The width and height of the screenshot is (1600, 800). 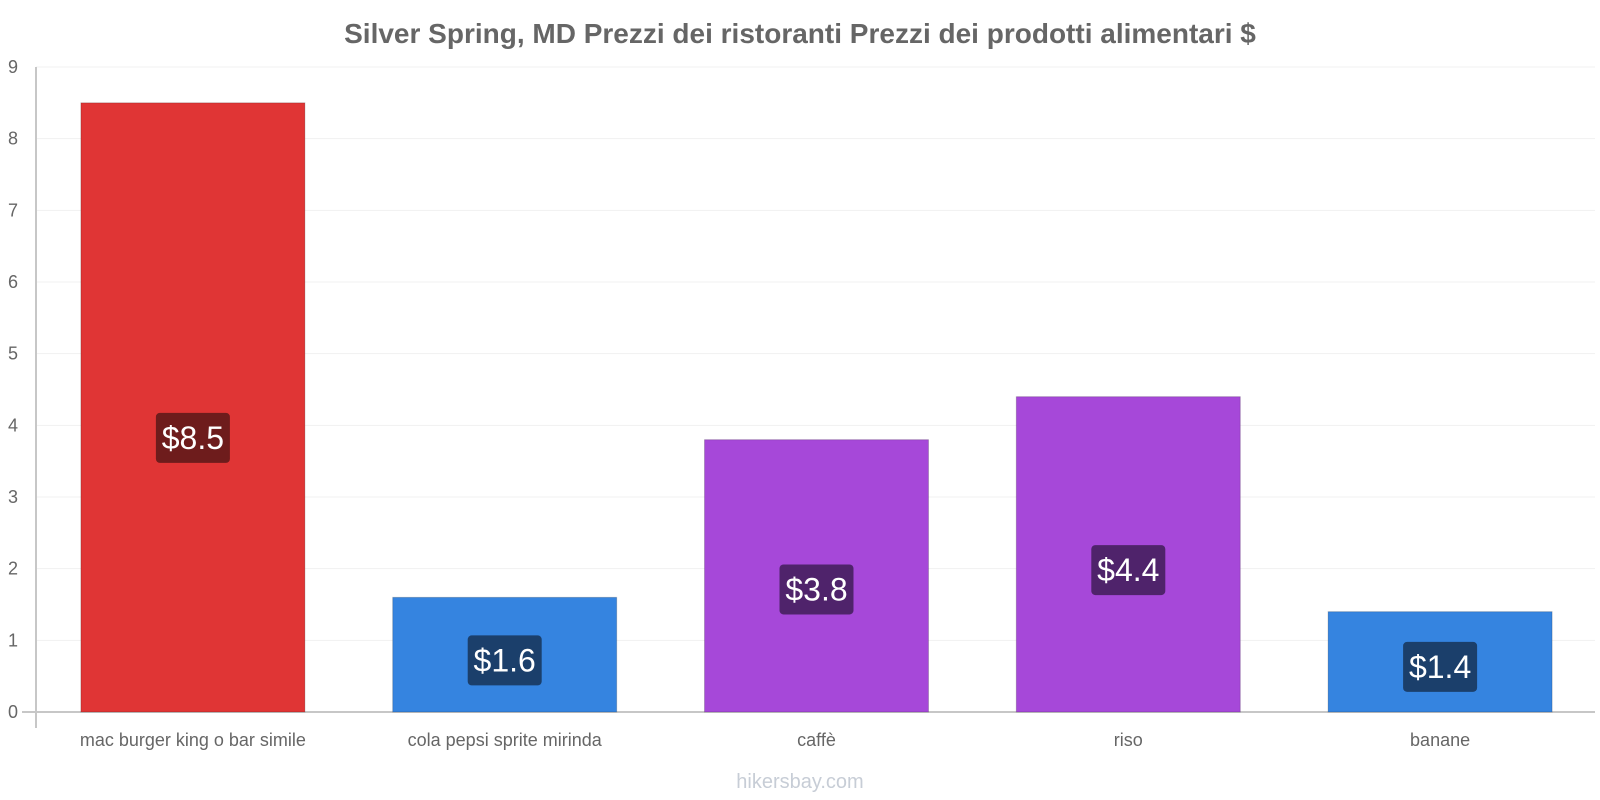 What do you see at coordinates (816, 740) in the screenshot?
I see `x-tick-label: caffè` at bounding box center [816, 740].